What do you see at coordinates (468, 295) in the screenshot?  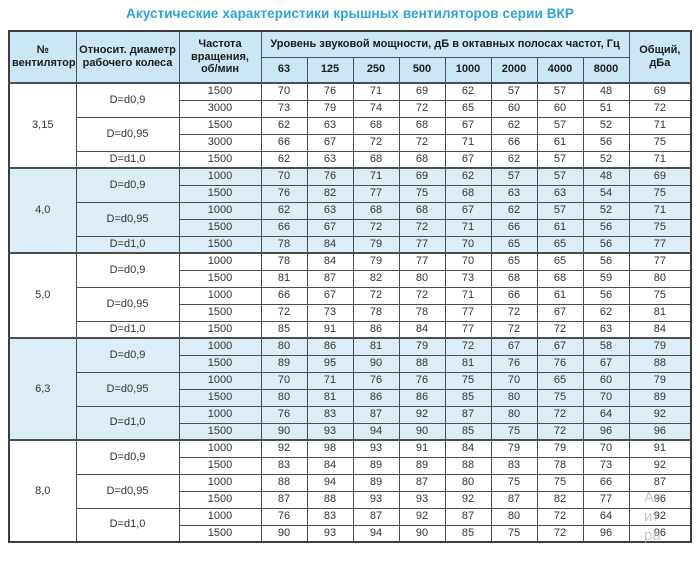 I see `spl-value-cell: 71` at bounding box center [468, 295].